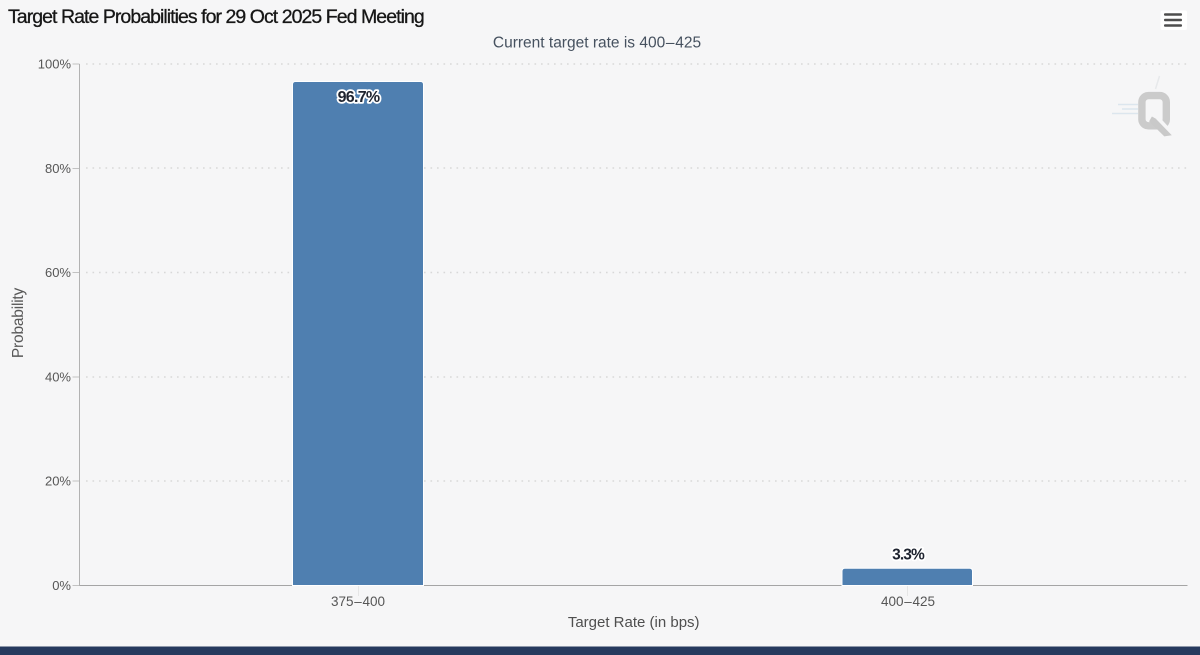  Describe the element at coordinates (634, 622) in the screenshot. I see `svg-text: Target Rate (in bps)` at that location.